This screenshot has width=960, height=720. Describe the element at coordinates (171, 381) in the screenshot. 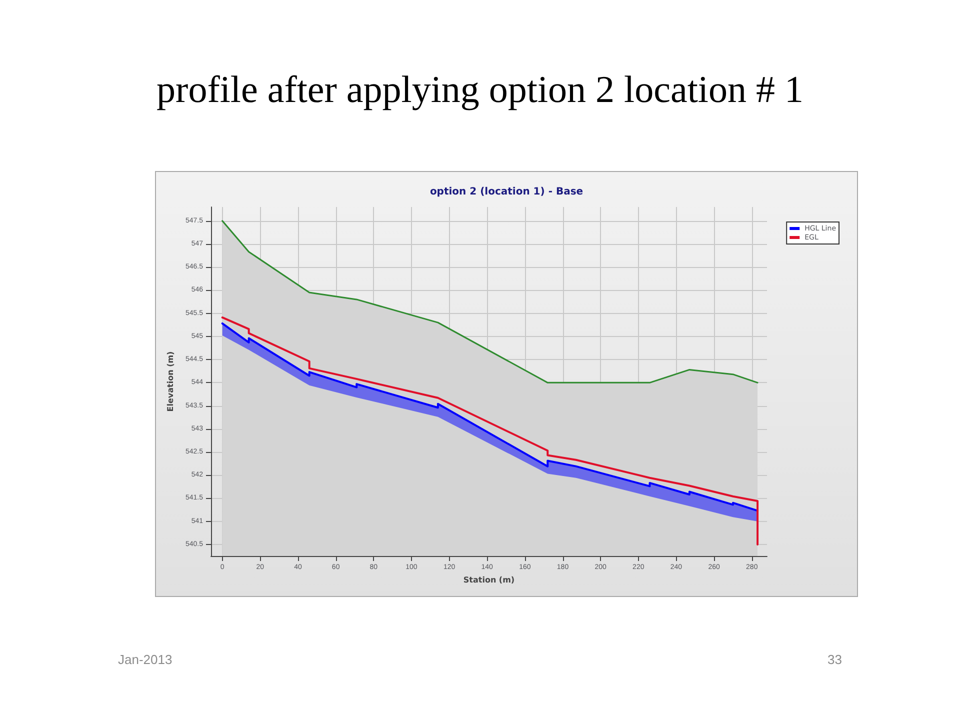

I see `y-axis-title: Elevation (m)` at that location.